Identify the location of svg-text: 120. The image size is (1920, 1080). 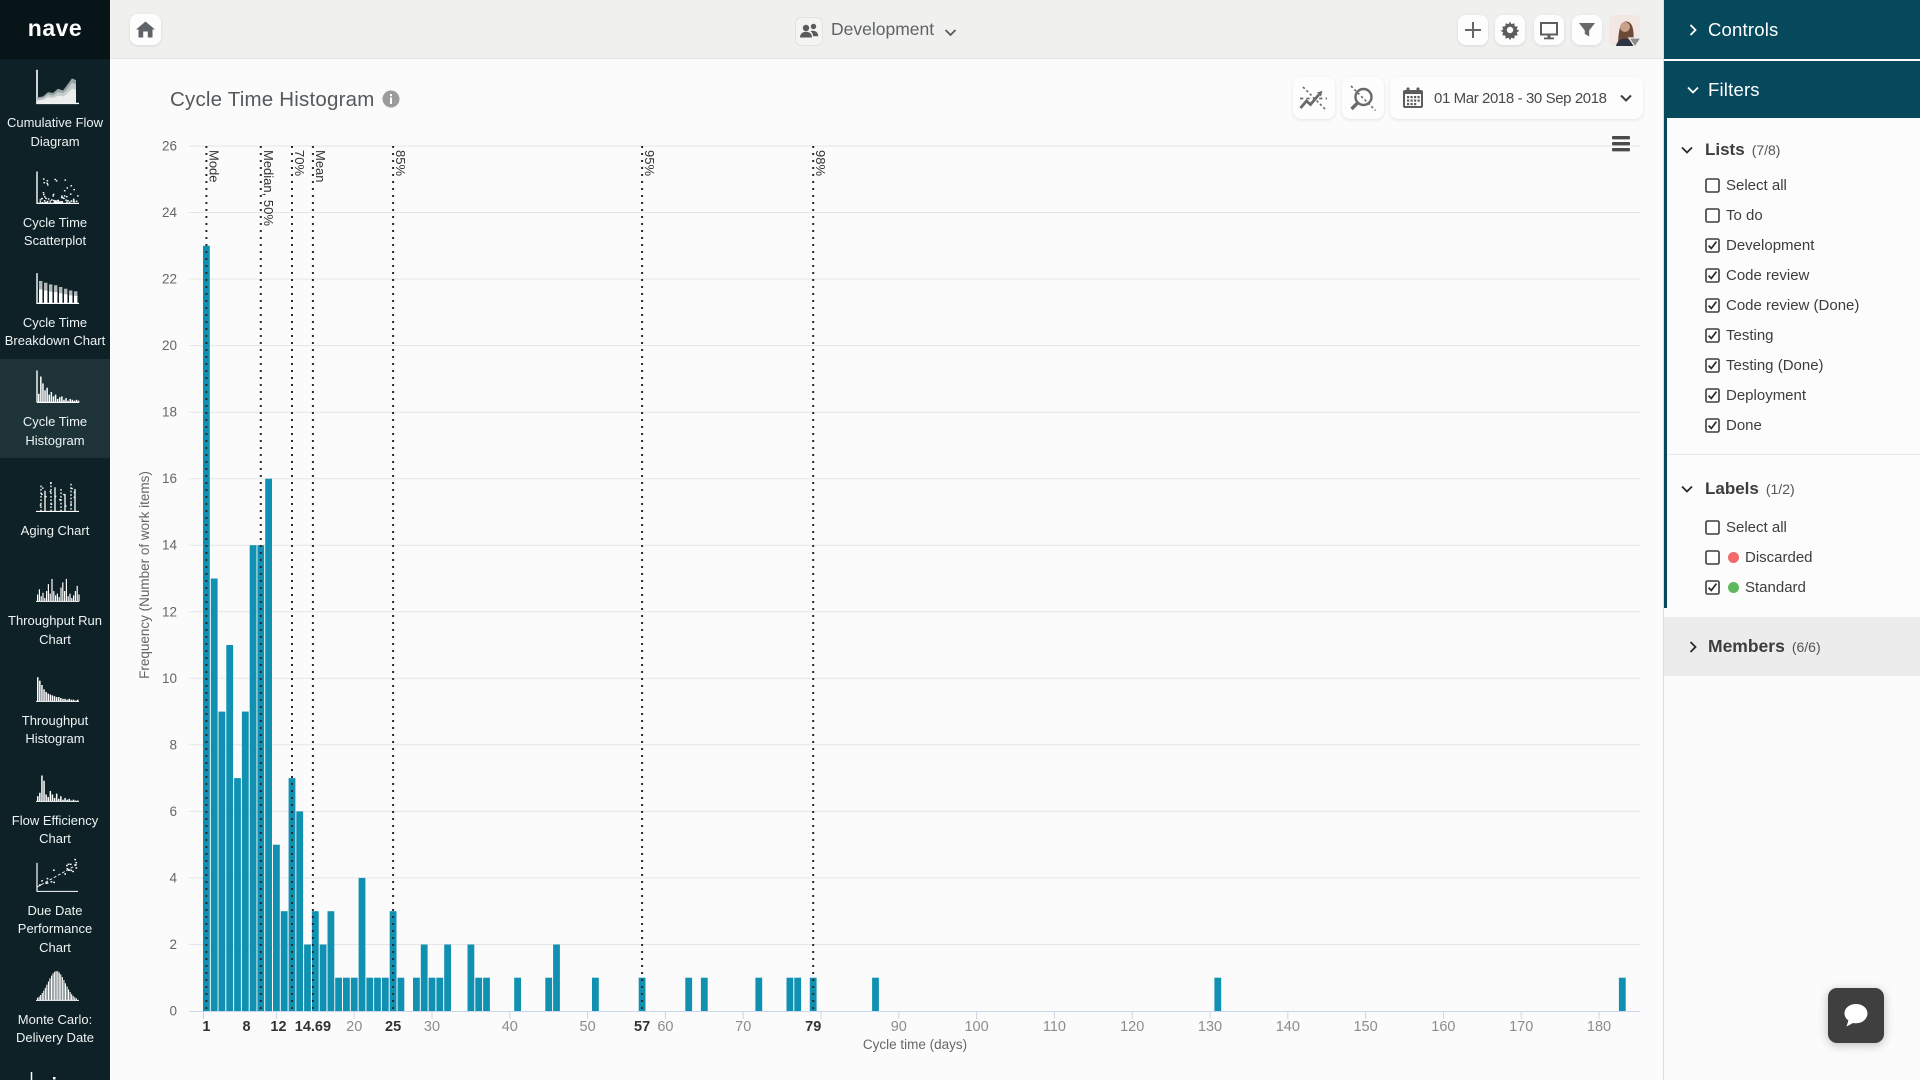
(1132, 1027).